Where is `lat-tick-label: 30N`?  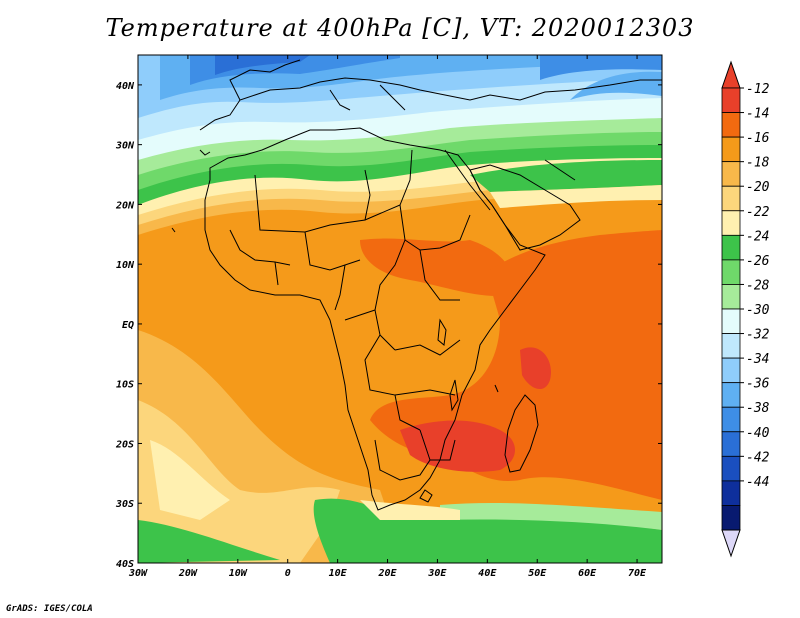 lat-tick-label: 30N is located at coordinates (125, 146).